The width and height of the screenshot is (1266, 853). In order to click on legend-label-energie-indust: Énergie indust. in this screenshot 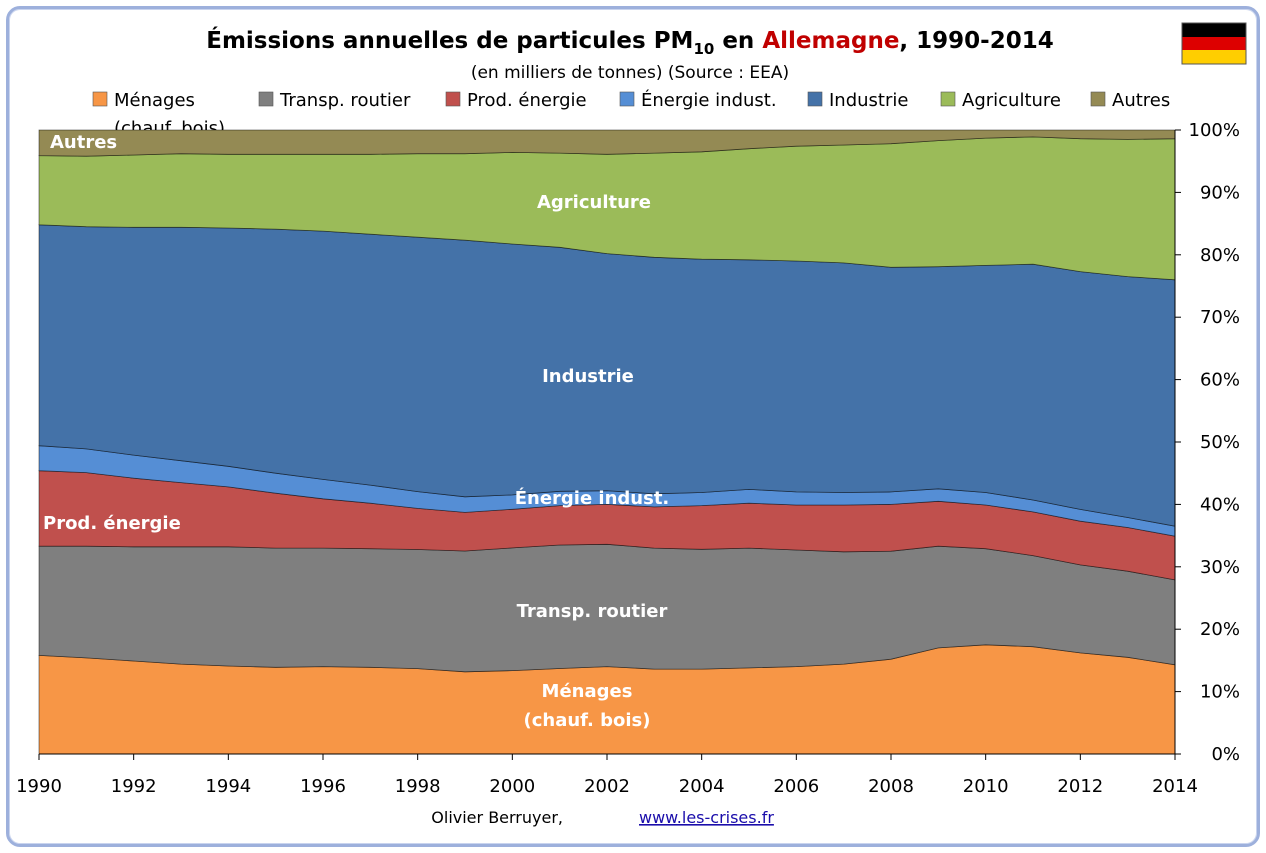, I will do `click(709, 100)`.